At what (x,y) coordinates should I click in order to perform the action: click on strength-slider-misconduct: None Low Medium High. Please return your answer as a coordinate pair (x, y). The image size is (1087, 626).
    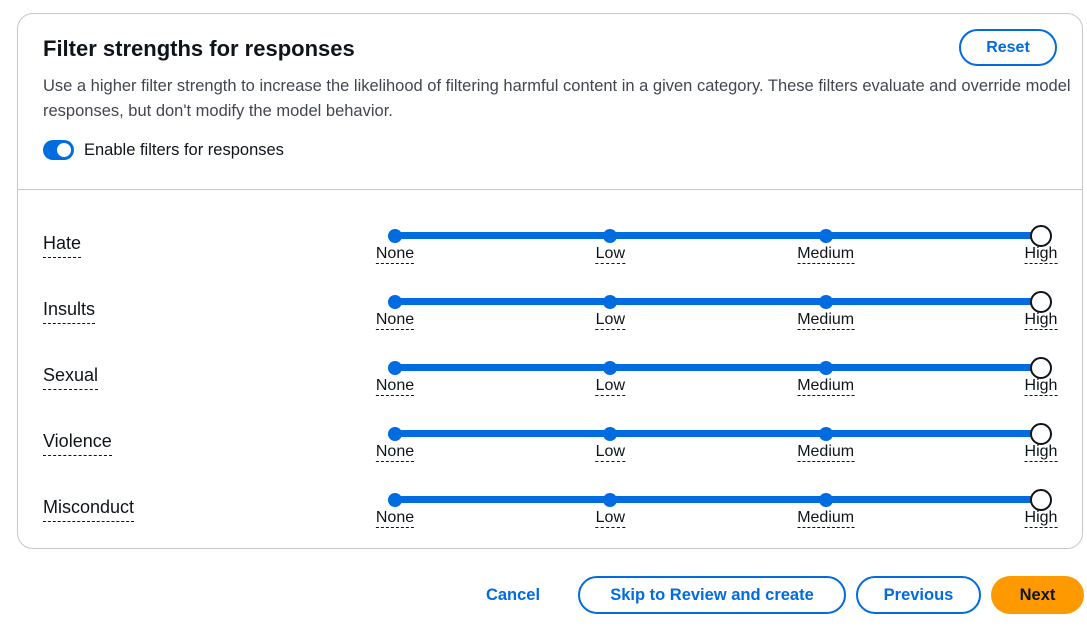
    Looking at the image, I should click on (716, 510).